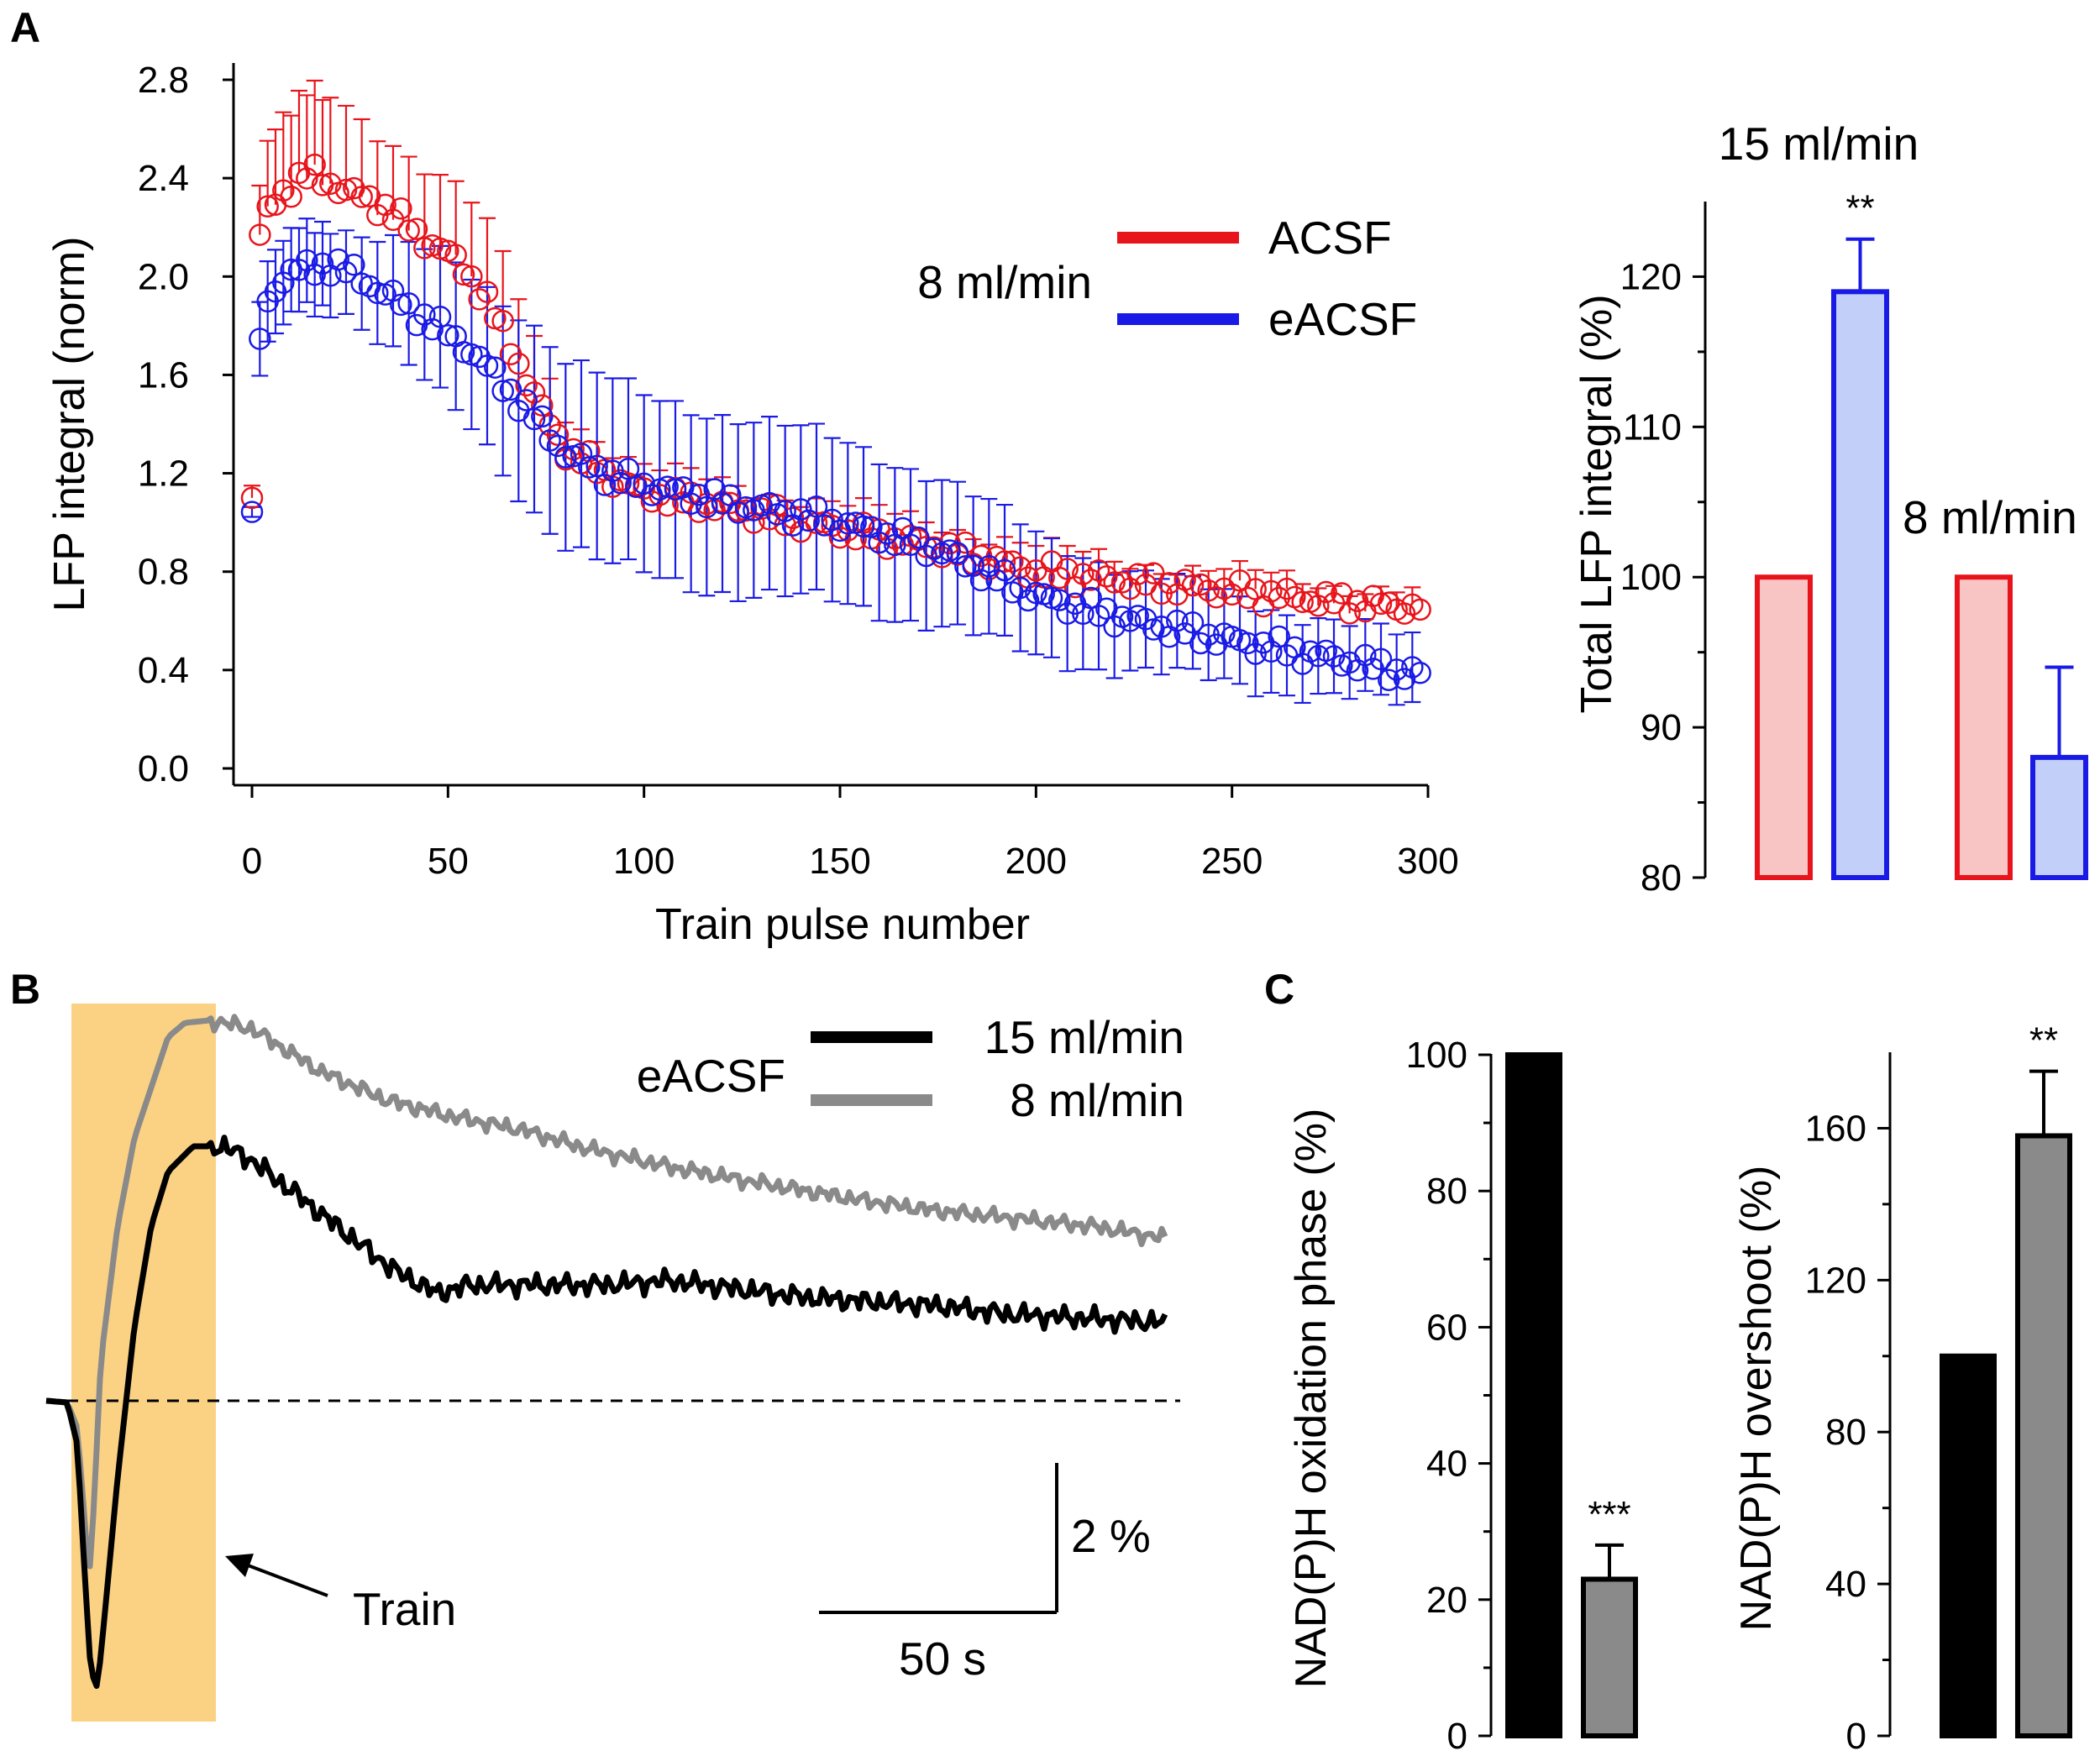 This screenshot has height=1756, width=2100. Describe the element at coordinates (1819, 144) in the screenshot. I see `panel-a-right-group-label-15: 15 ml/min` at that location.